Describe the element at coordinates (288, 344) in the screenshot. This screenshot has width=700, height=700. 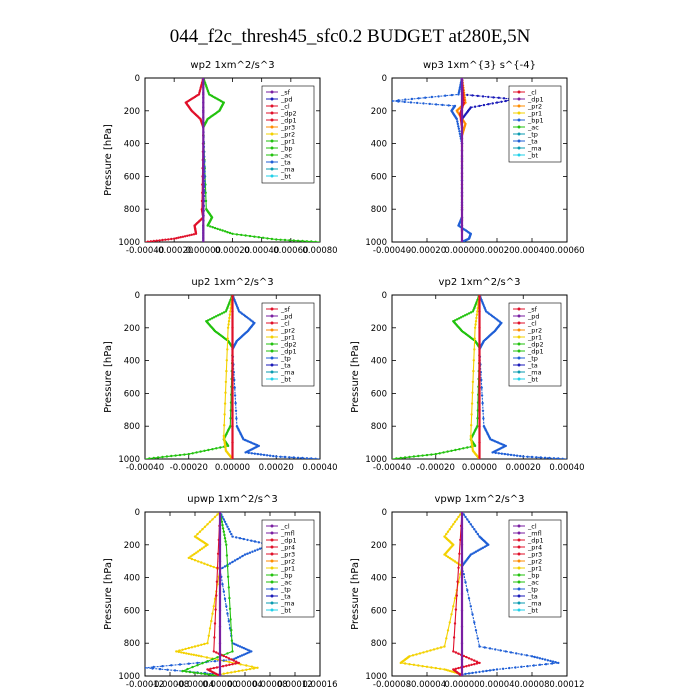
I see `legend-entry: _dp2` at that location.